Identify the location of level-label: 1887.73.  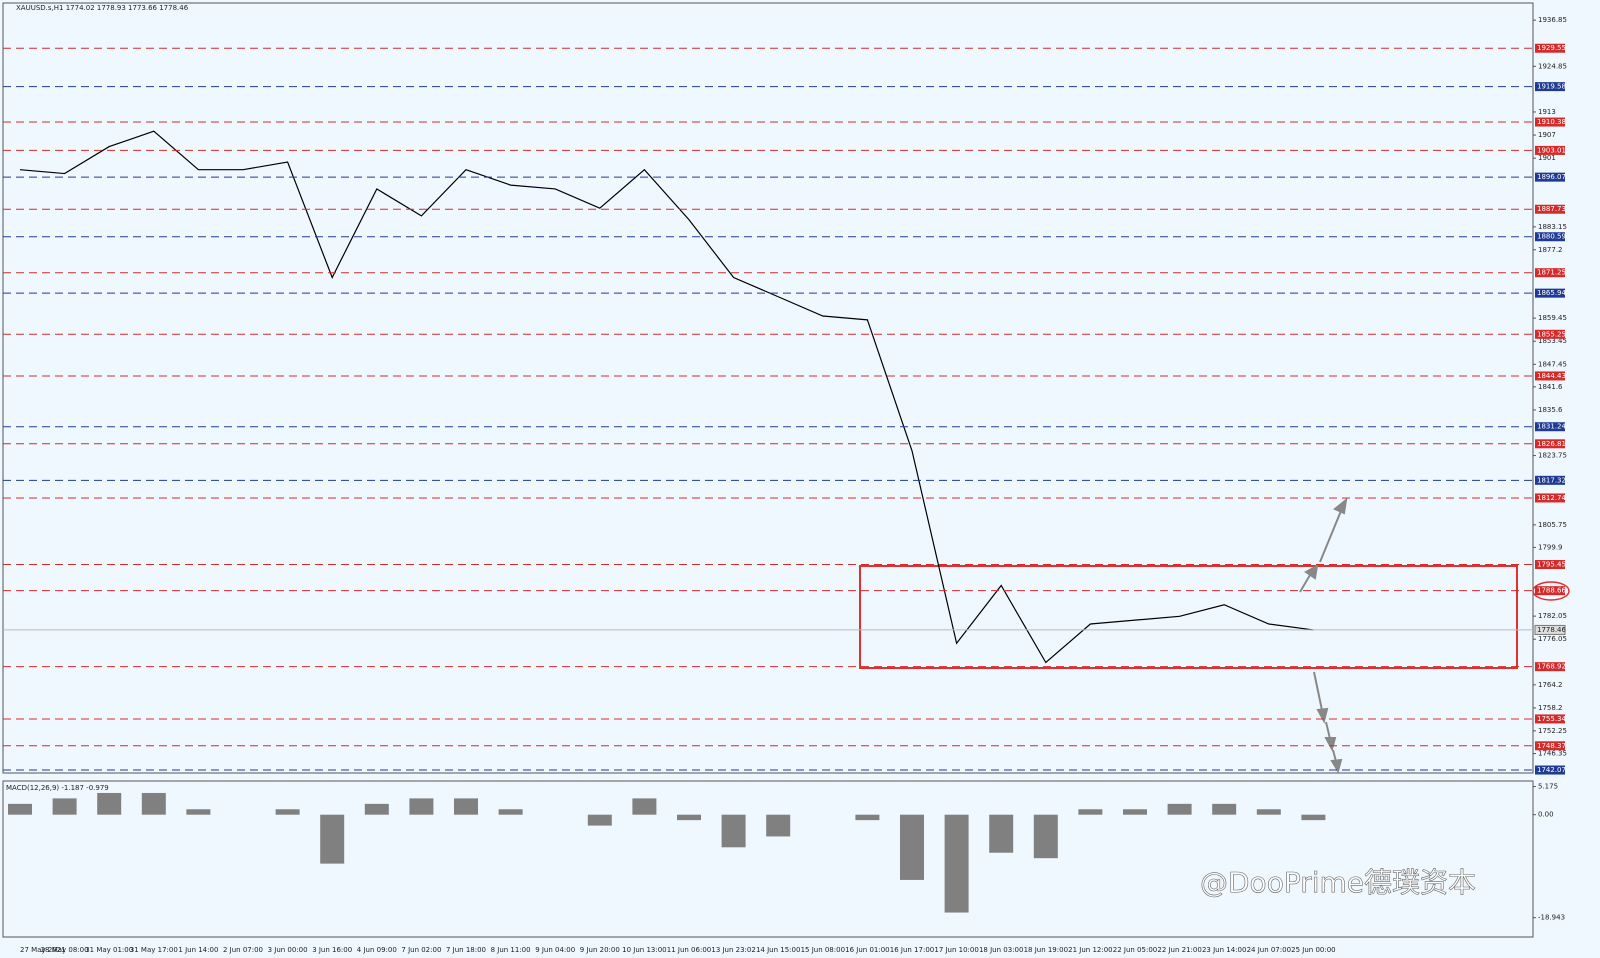
(1551, 209).